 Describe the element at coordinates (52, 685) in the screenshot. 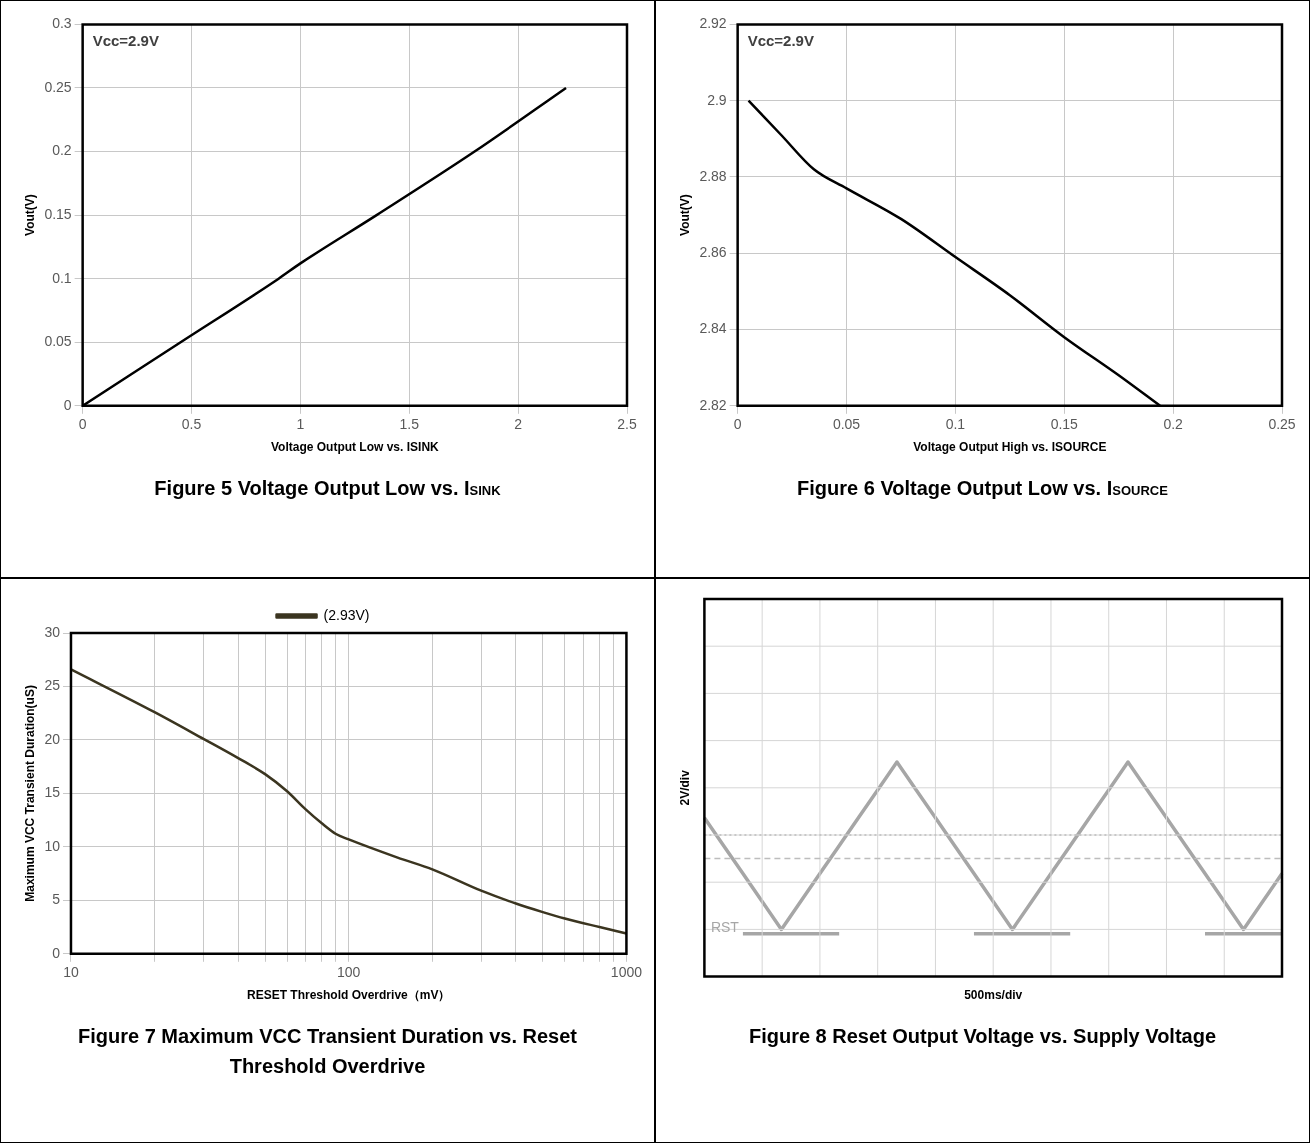

I see `y-tick-label: 25` at that location.